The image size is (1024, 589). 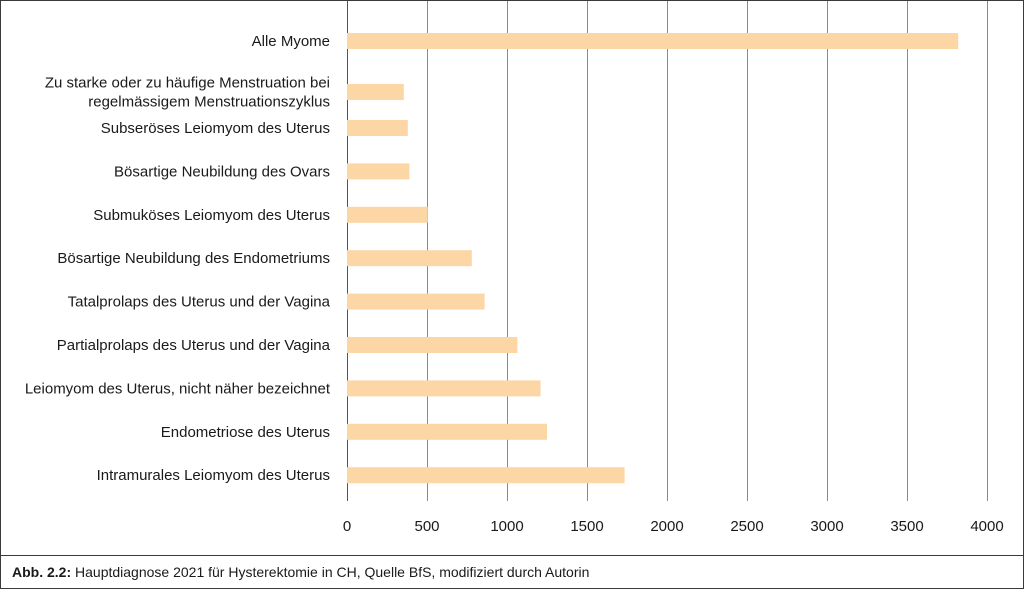 What do you see at coordinates (512, 555) in the screenshot?
I see `caption-divider` at bounding box center [512, 555].